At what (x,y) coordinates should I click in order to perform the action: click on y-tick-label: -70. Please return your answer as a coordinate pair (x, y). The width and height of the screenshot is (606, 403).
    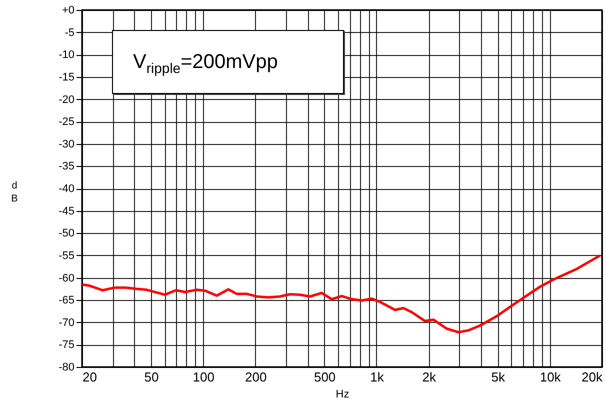
    Looking at the image, I should click on (66, 322).